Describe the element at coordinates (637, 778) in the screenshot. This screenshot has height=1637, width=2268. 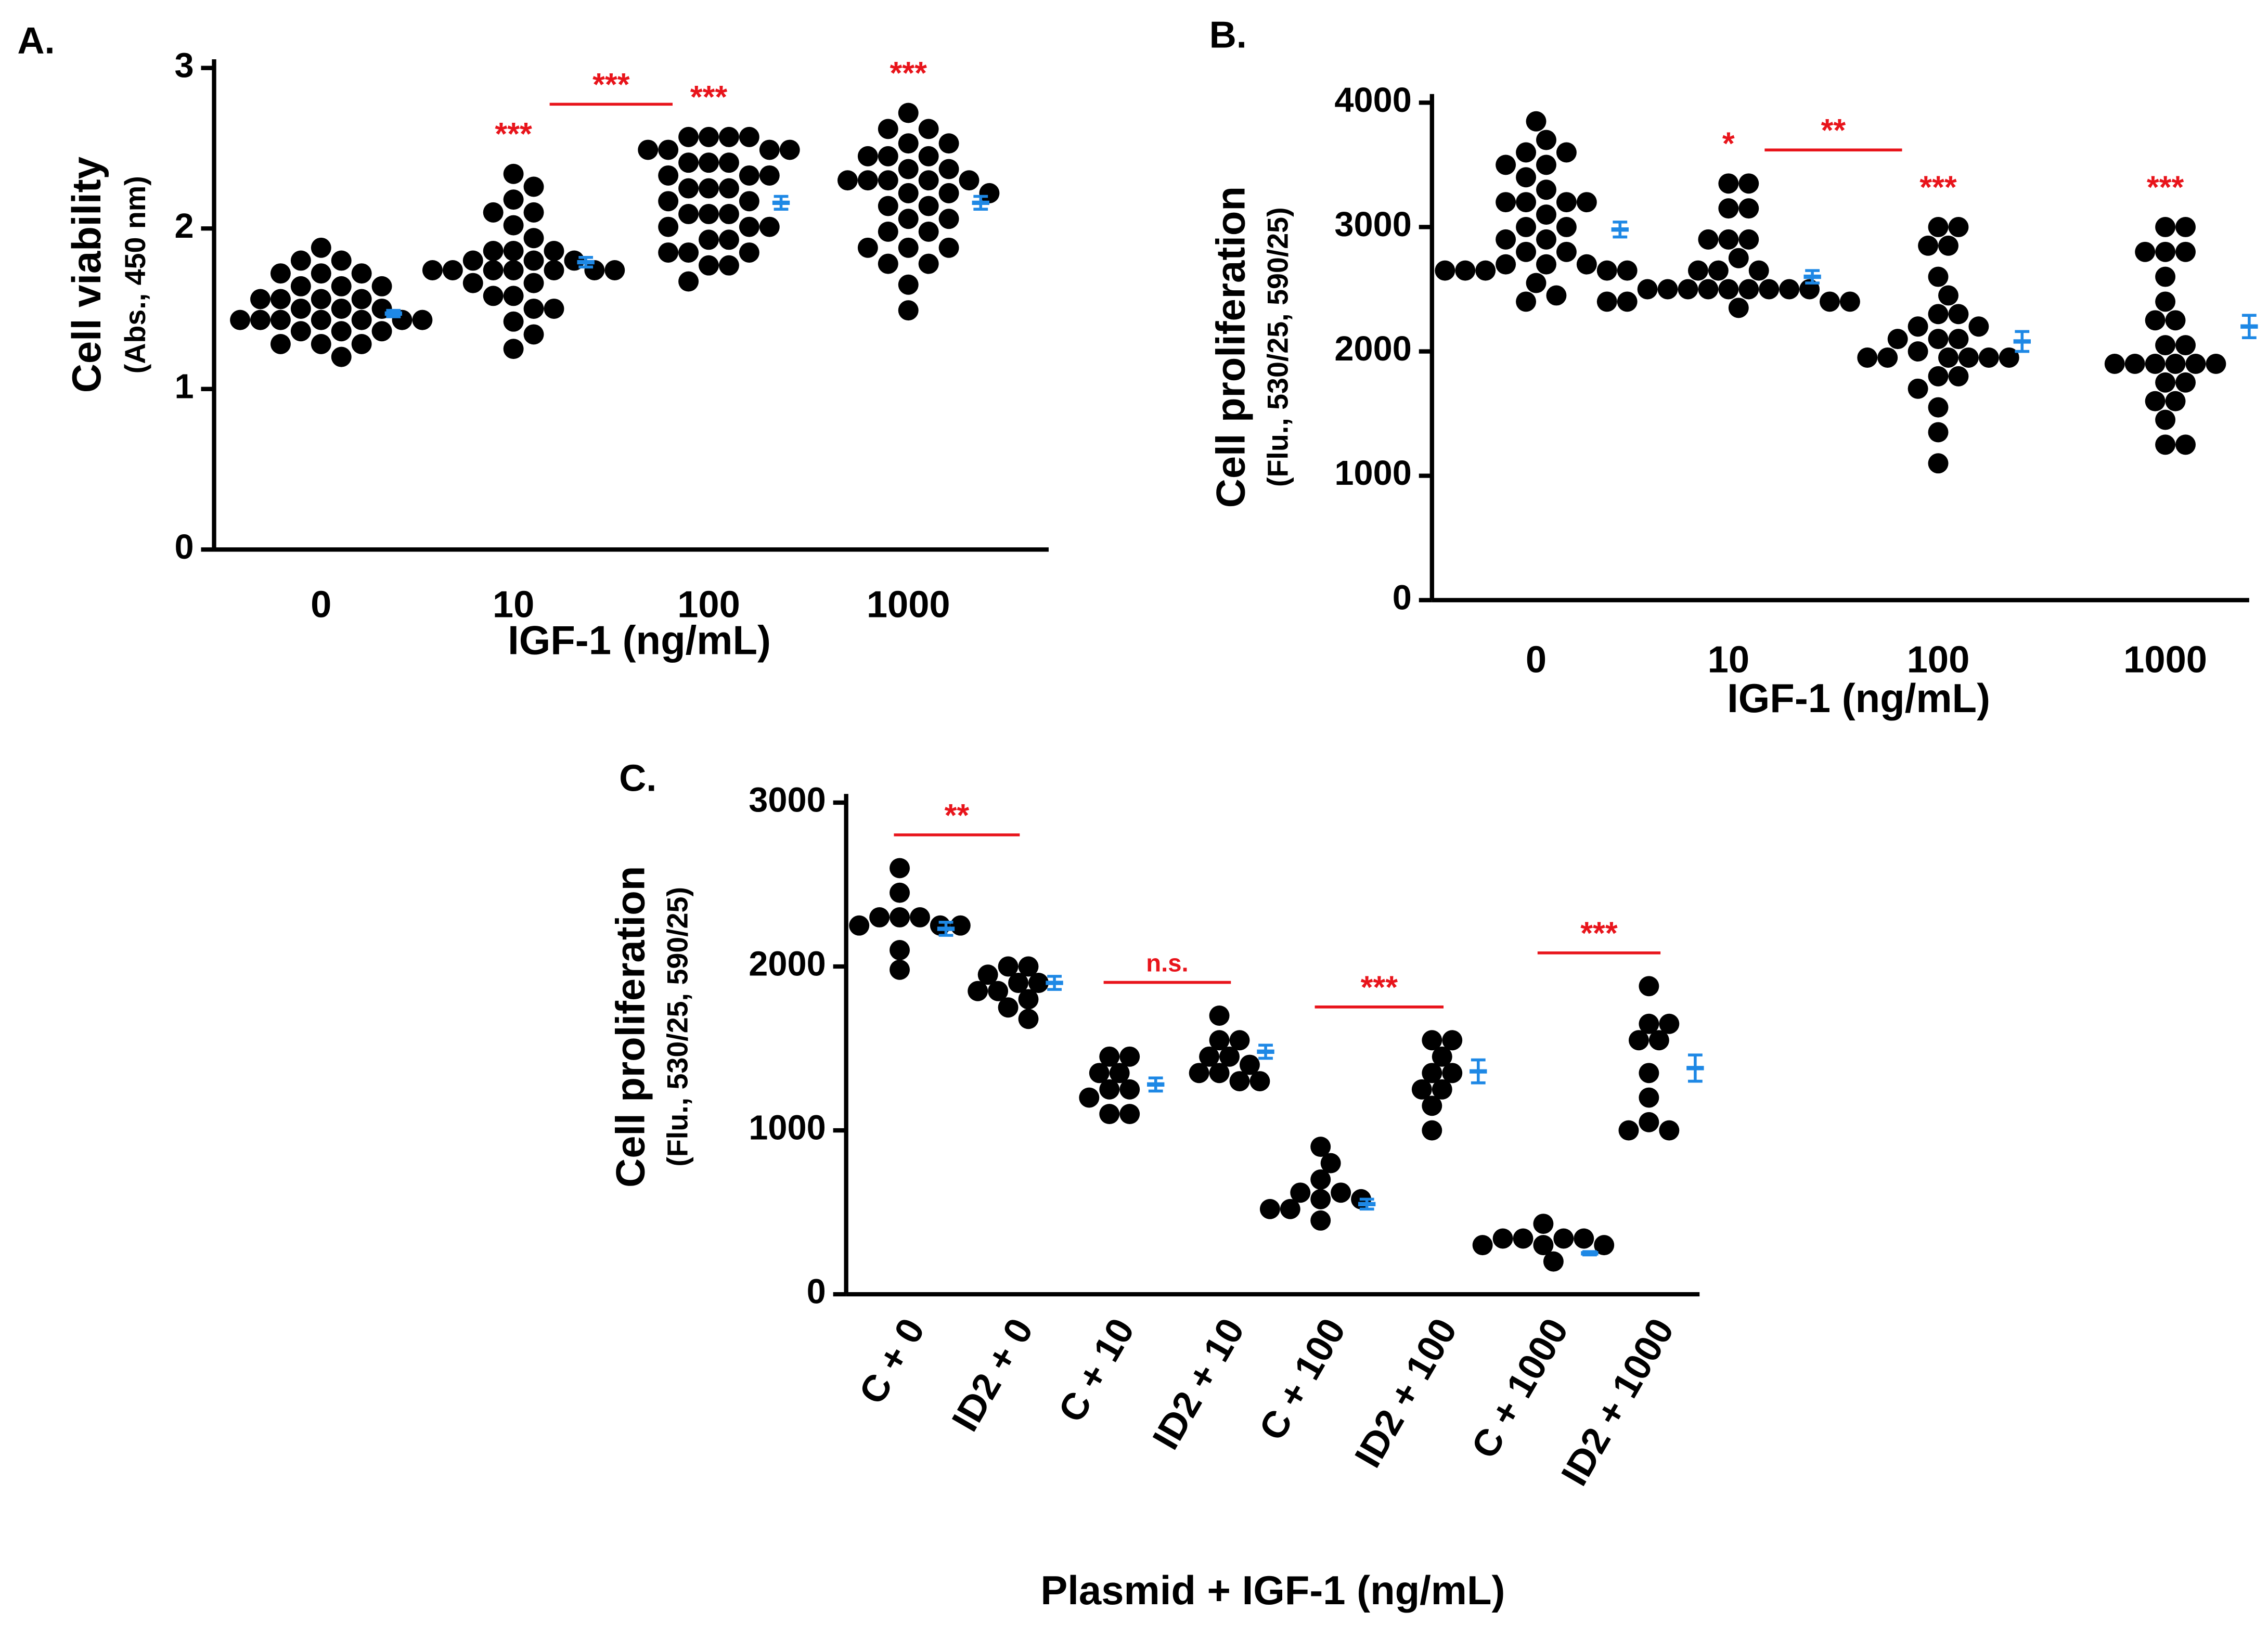
I see `panel-label: C.` at that location.